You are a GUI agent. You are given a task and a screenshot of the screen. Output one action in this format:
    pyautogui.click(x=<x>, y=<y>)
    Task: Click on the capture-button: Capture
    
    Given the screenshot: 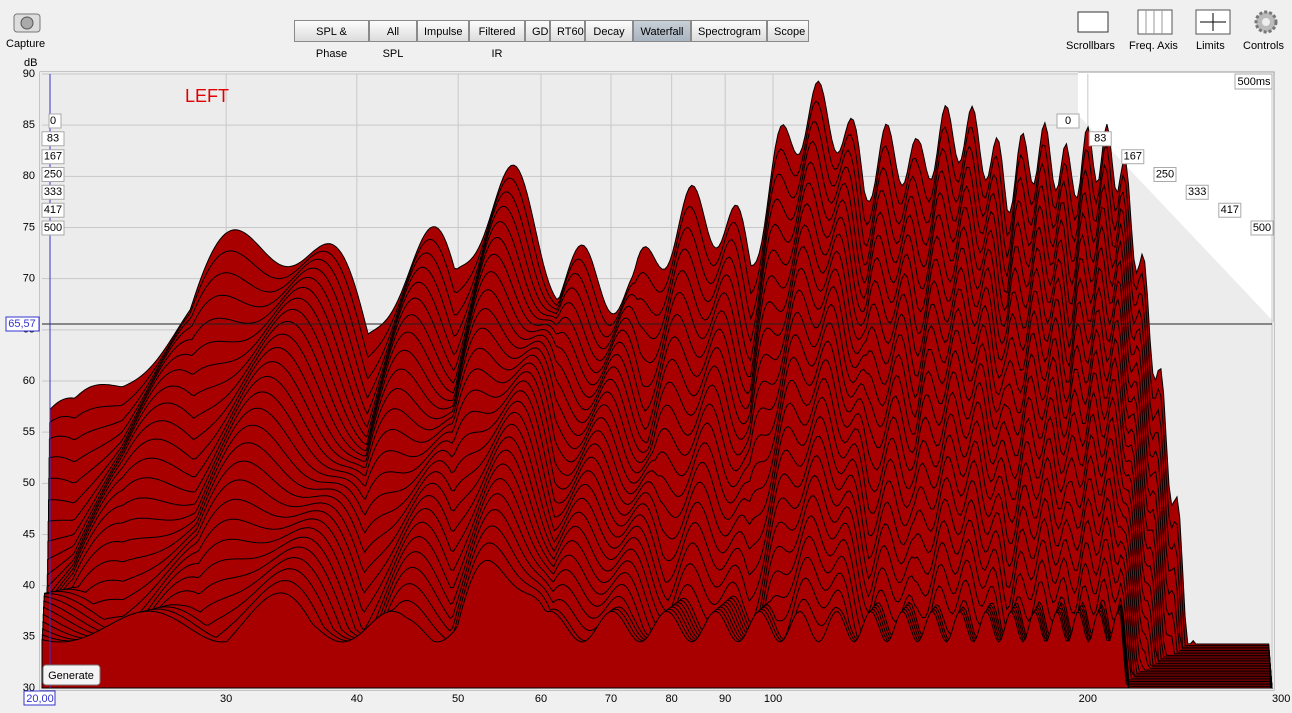 What is the action you would take?
    pyautogui.click(x=26, y=44)
    